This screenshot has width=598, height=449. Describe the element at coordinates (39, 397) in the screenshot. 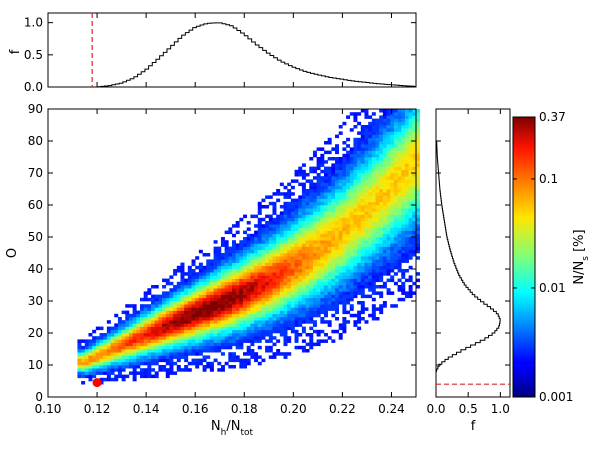

I see `main-y-tick-label: 0` at that location.